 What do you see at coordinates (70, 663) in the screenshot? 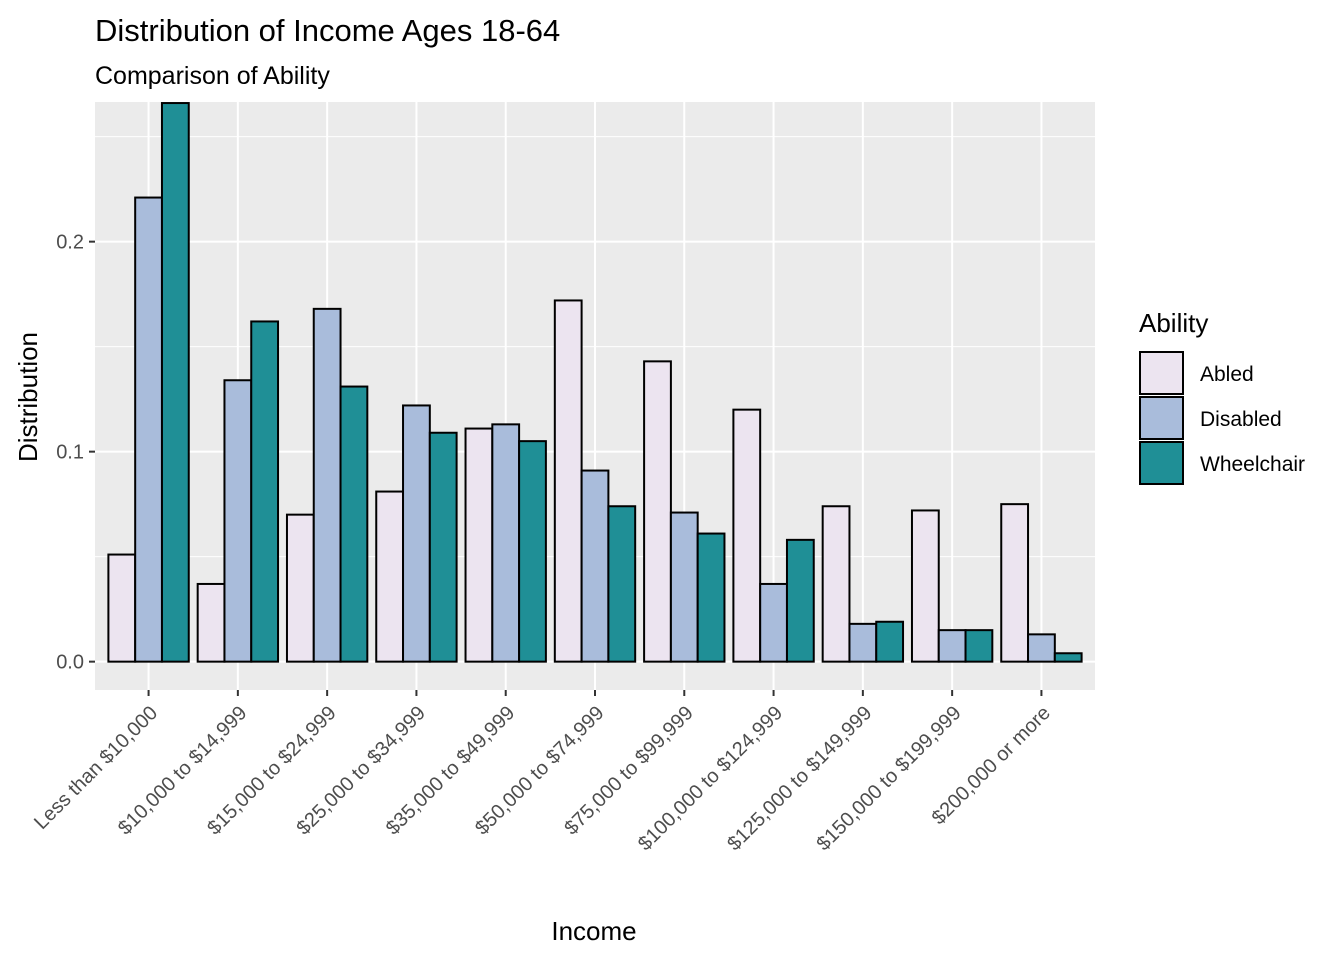
I see `y-tick-label: 0.0` at bounding box center [70, 663].